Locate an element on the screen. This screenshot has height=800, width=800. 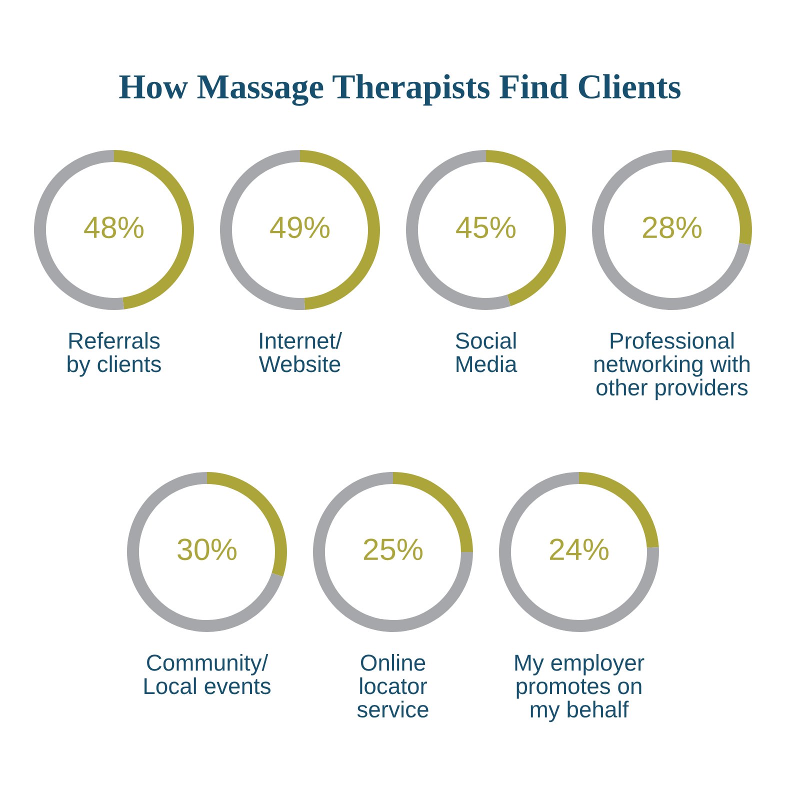
text: Community/ Local events is located at coordinates (207, 674).